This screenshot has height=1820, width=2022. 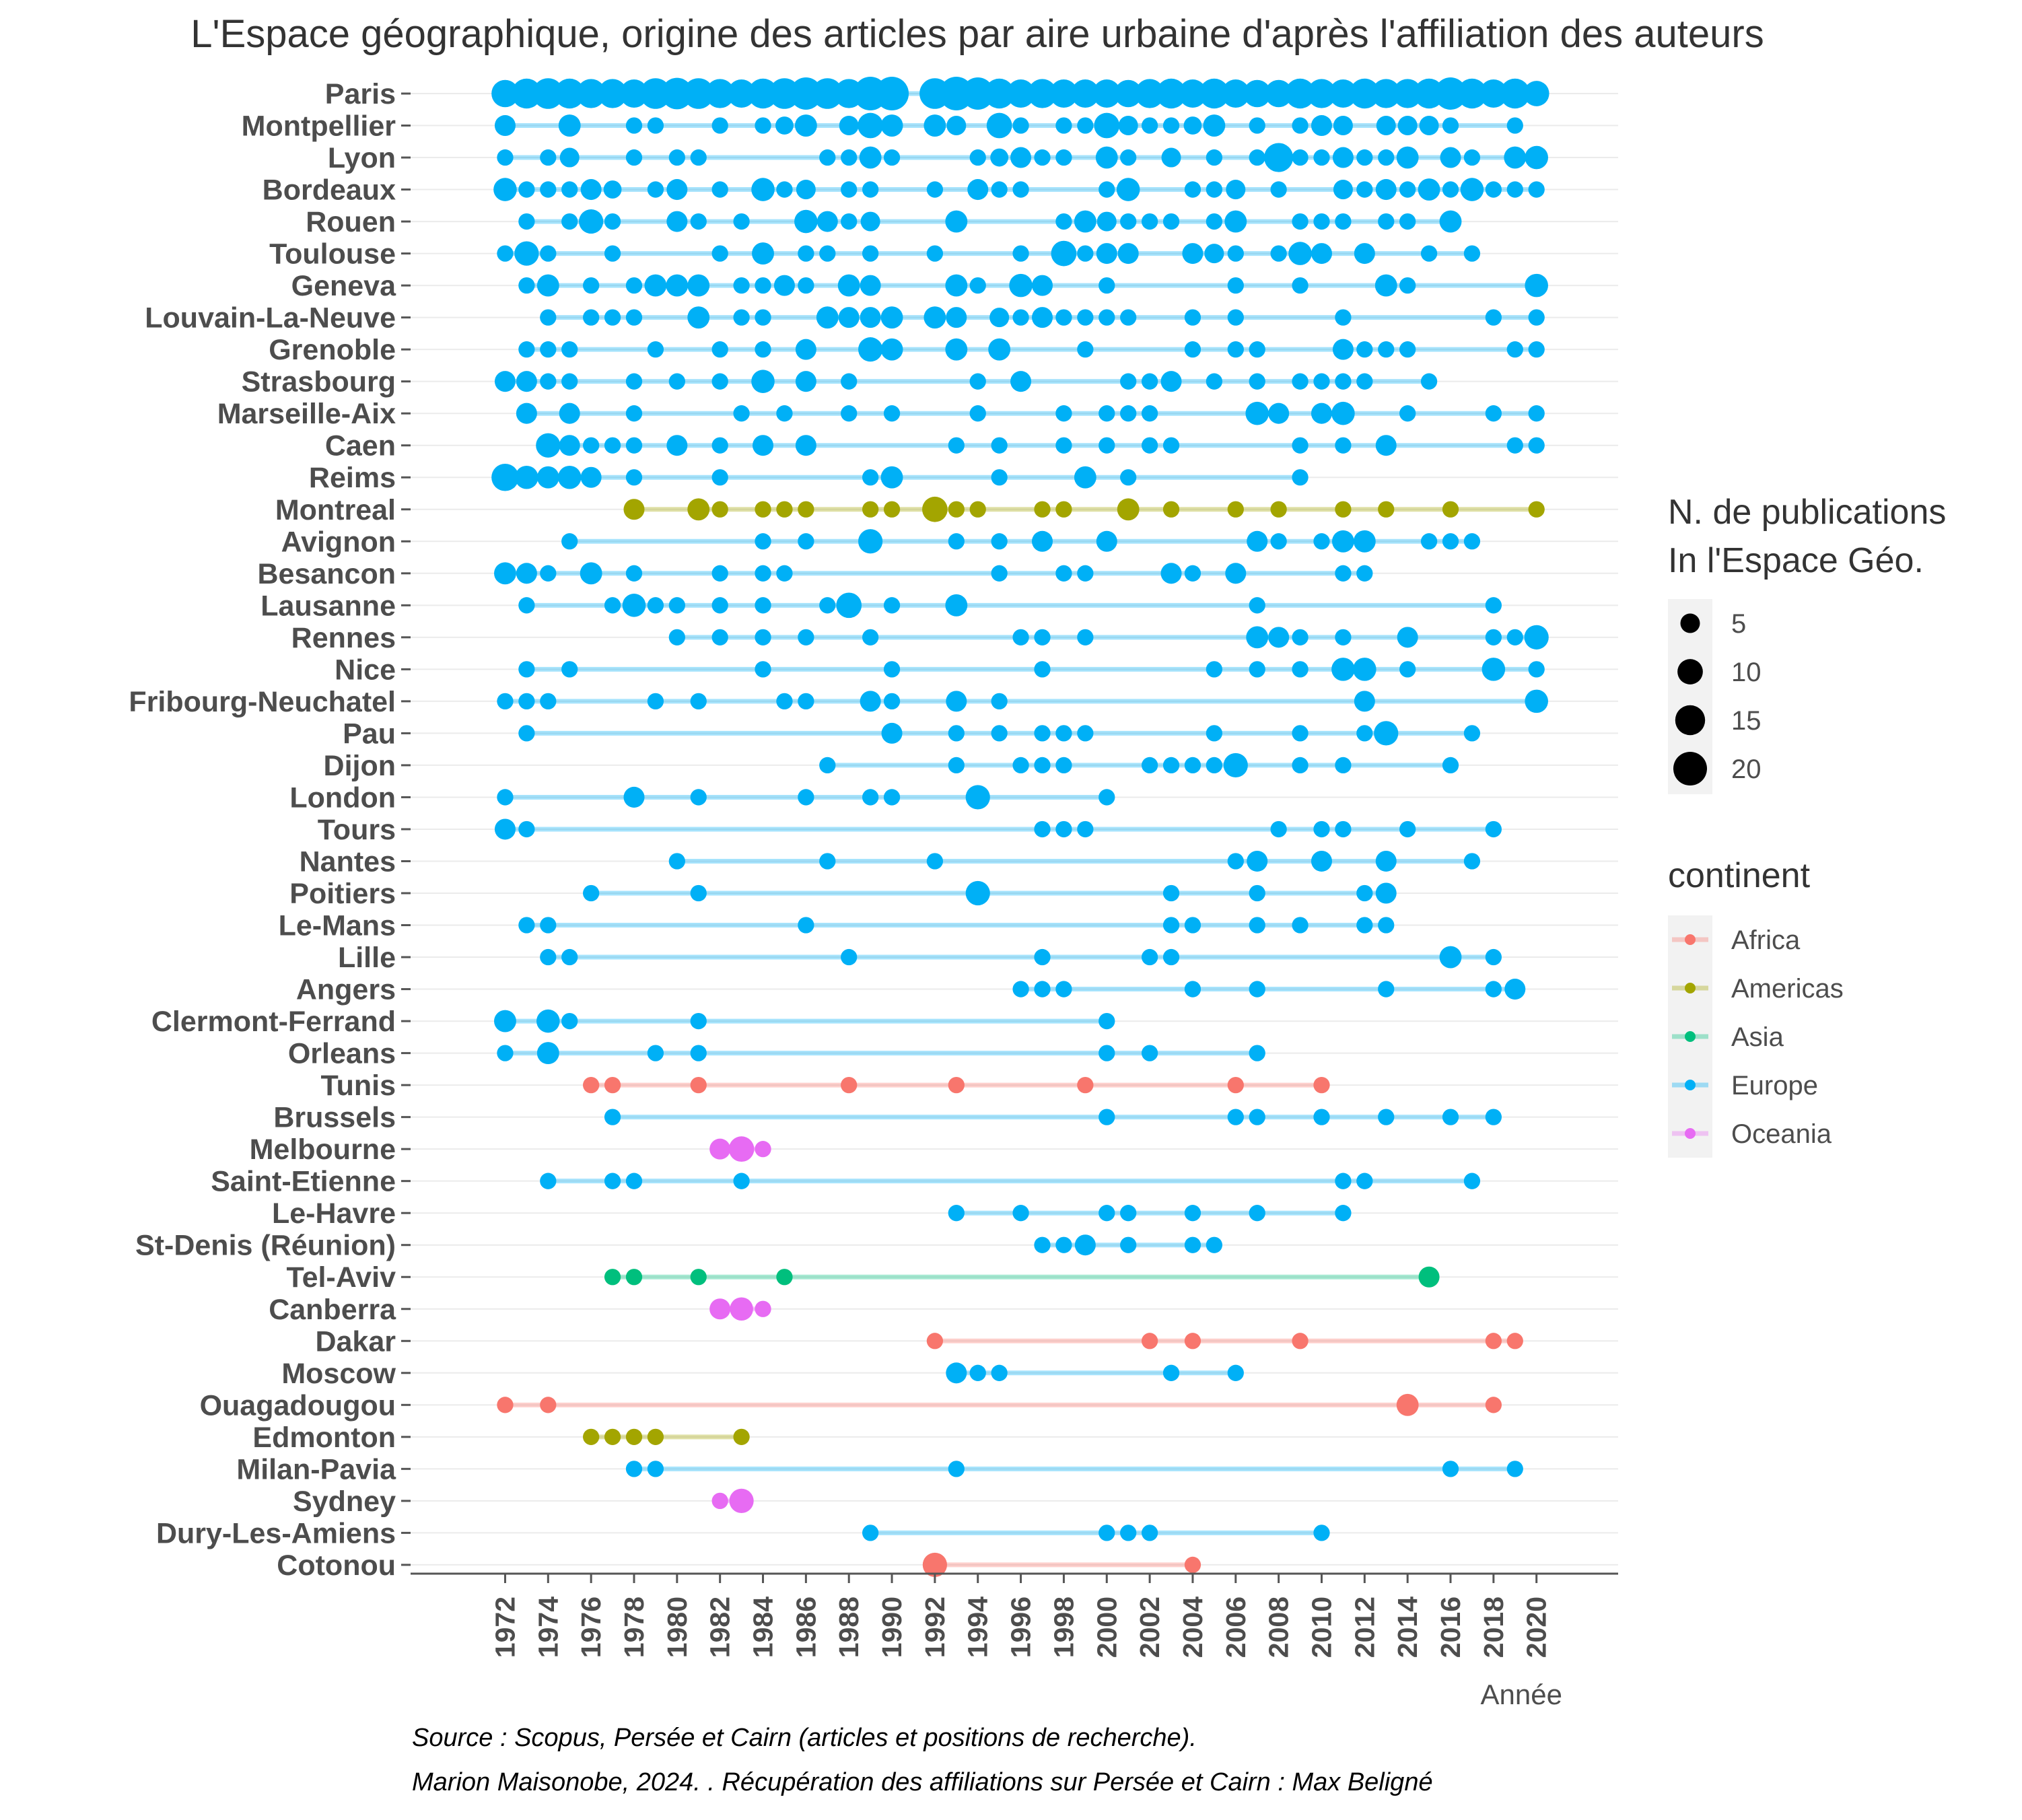 What do you see at coordinates (526, 190) in the screenshot?
I see `point-bordeaux-1973` at bounding box center [526, 190].